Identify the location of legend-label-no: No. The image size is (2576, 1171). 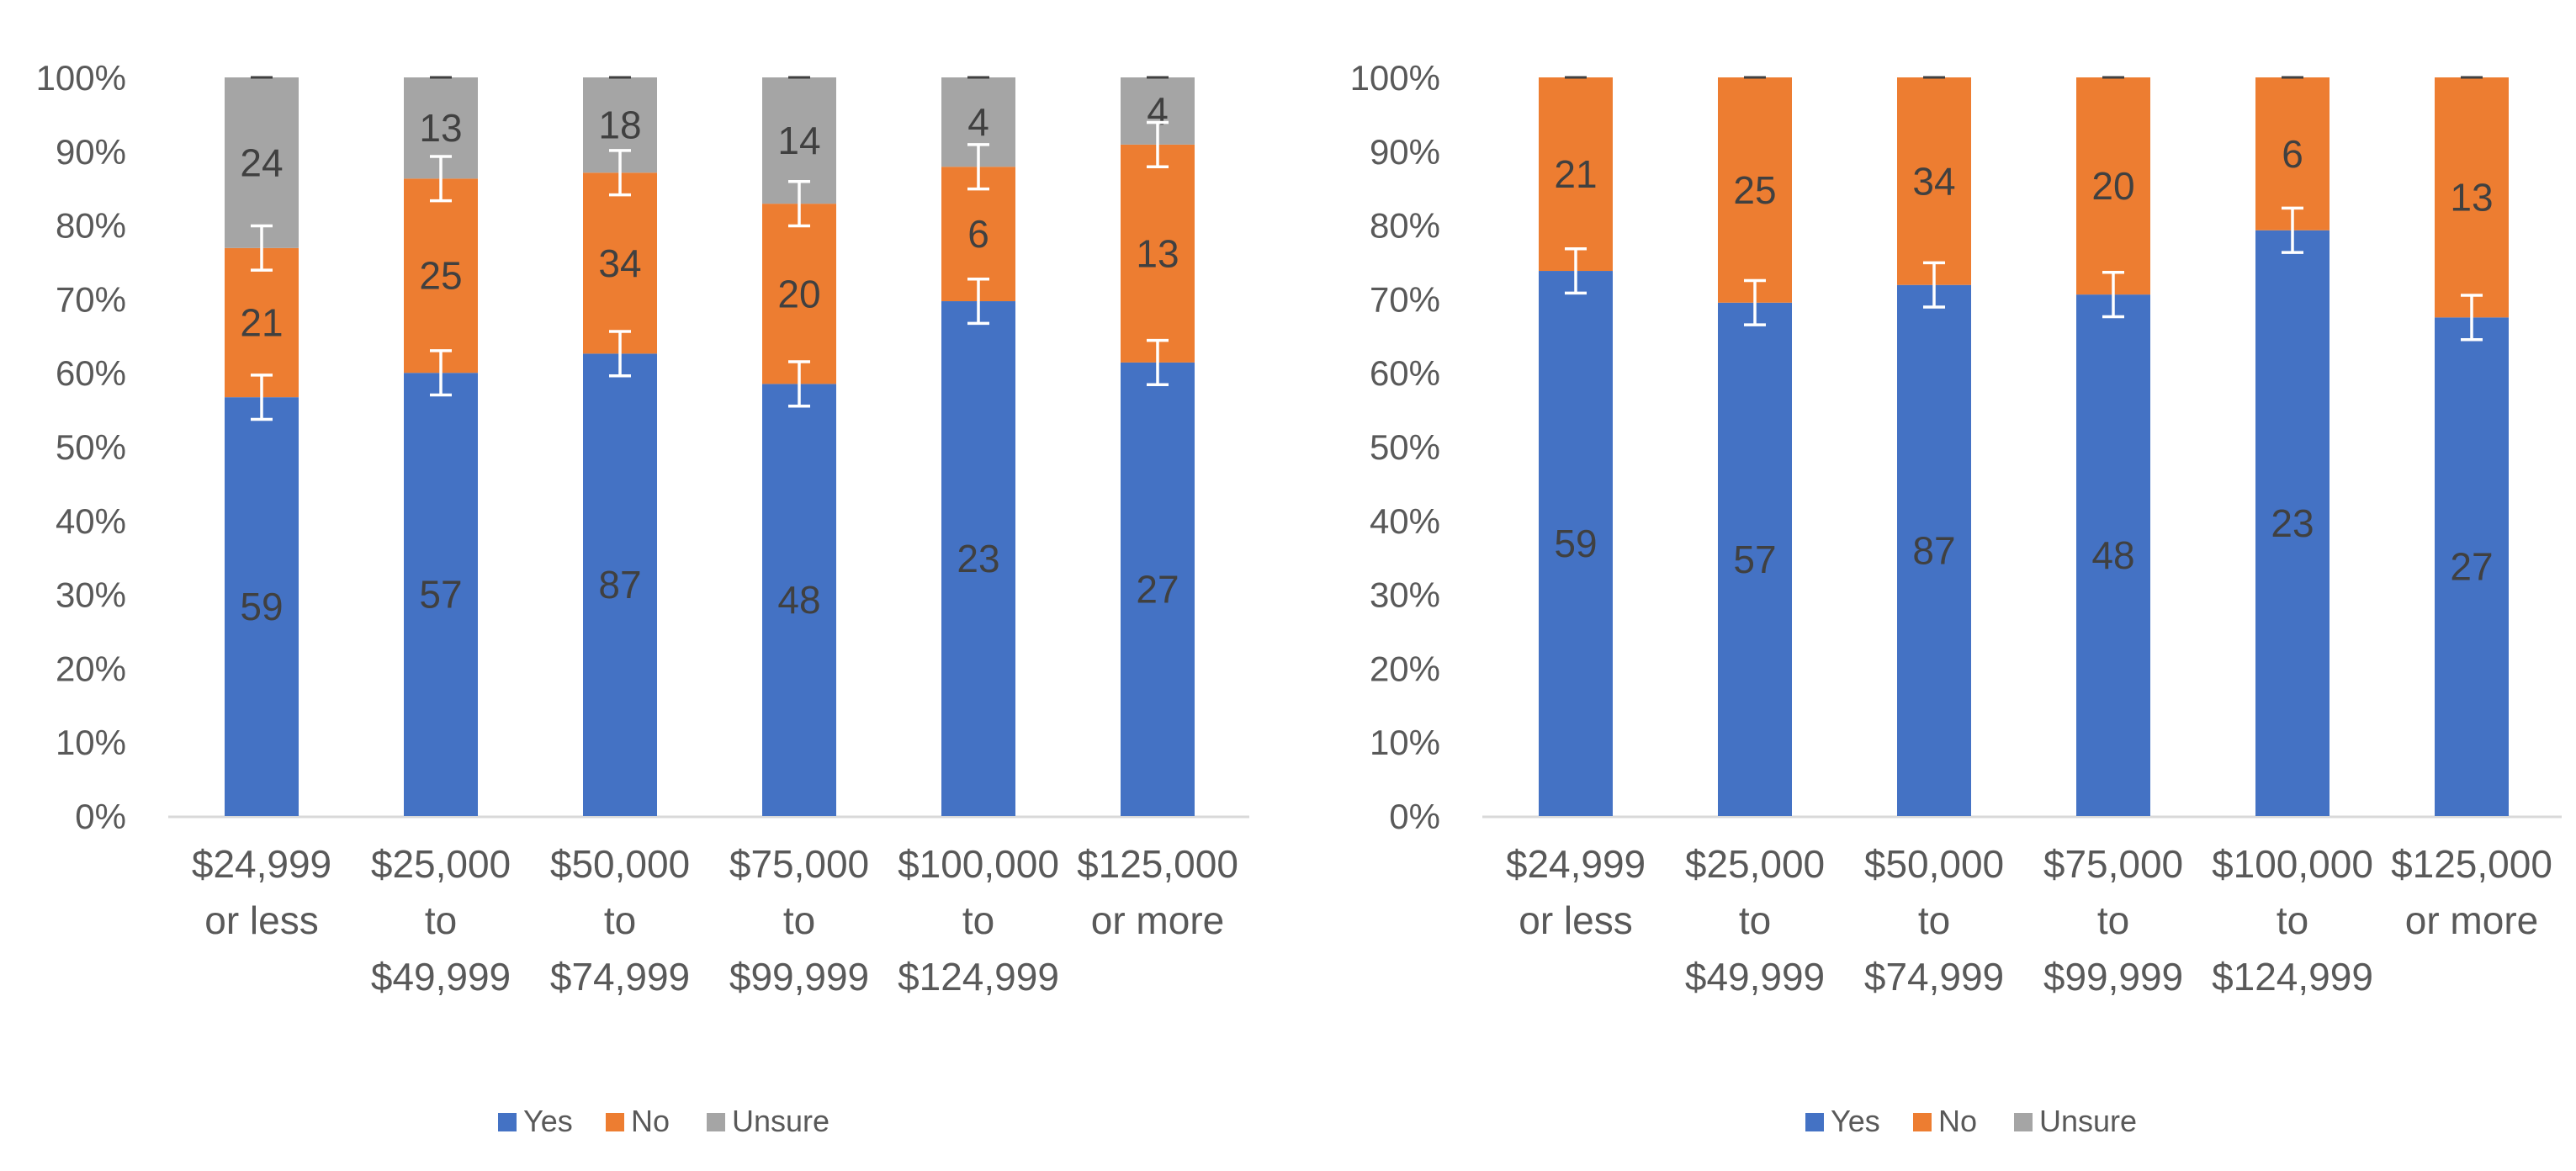
(650, 1121).